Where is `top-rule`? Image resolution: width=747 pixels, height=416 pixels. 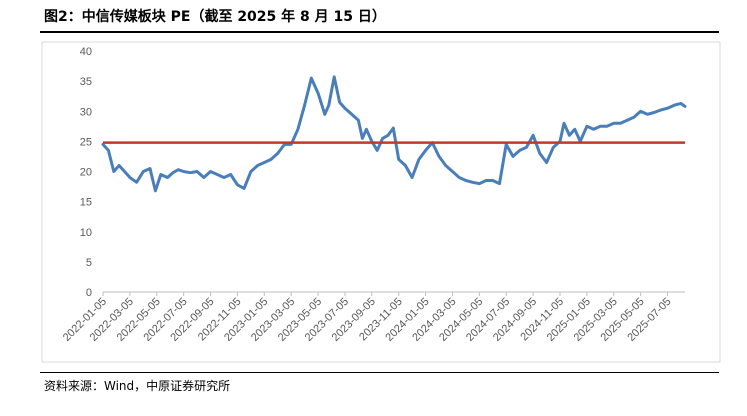 top-rule is located at coordinates (379, 32).